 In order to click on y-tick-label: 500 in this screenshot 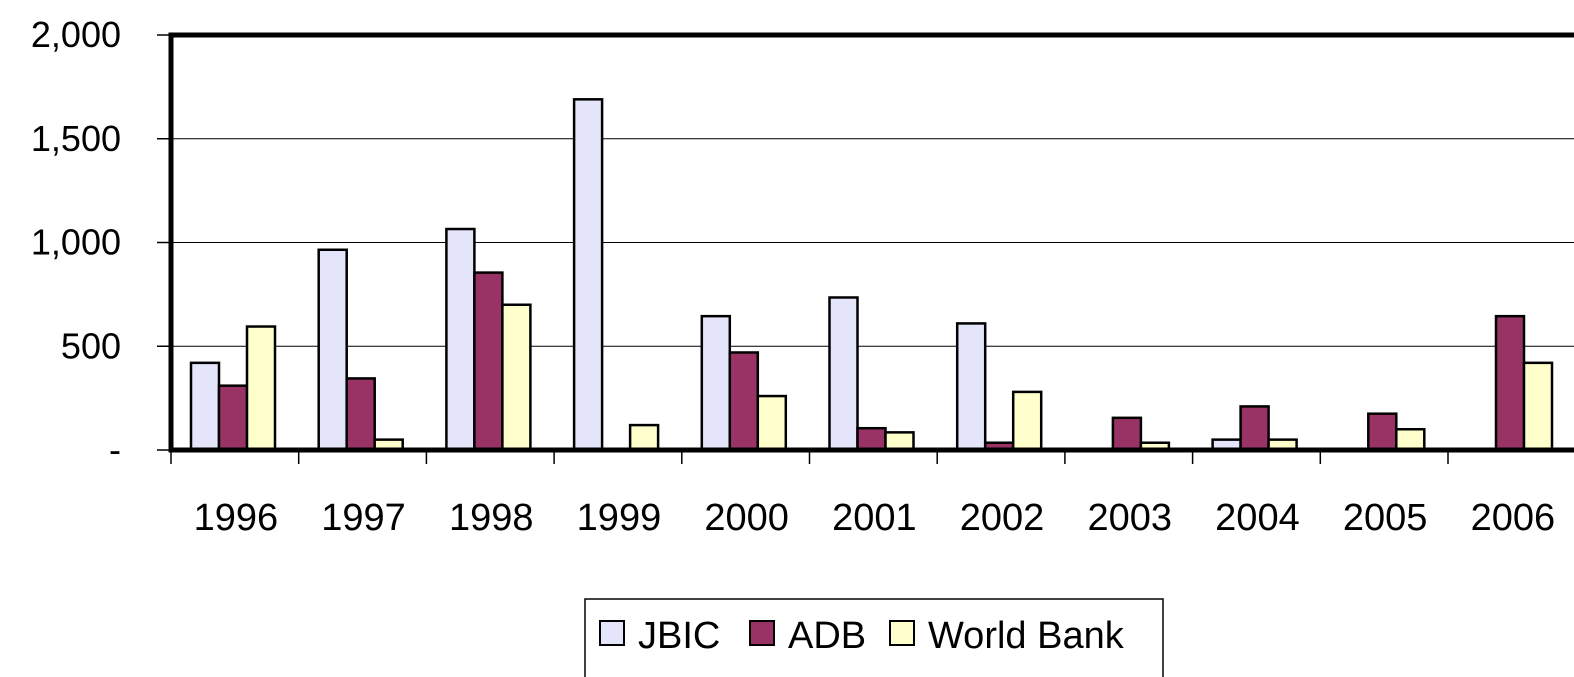, I will do `click(91, 345)`.